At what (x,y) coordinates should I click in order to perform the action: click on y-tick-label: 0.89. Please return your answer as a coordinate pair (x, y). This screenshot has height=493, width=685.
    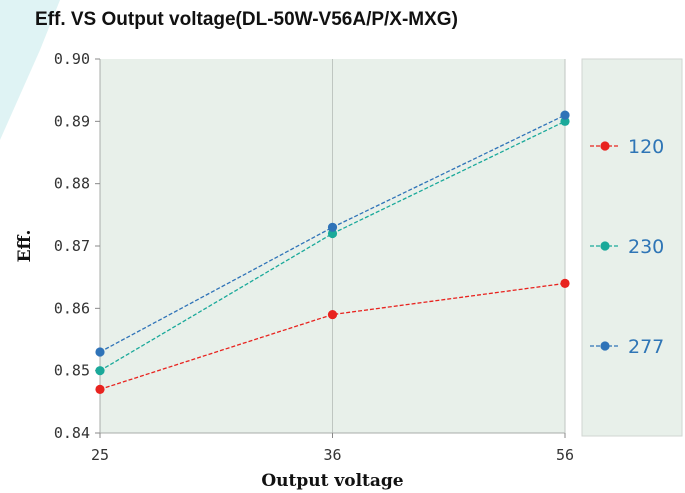
    Looking at the image, I should click on (72, 121).